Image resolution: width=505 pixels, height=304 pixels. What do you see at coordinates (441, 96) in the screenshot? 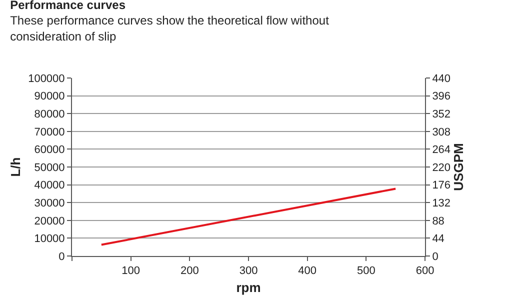
I see `y2-tick-label: 396` at bounding box center [441, 96].